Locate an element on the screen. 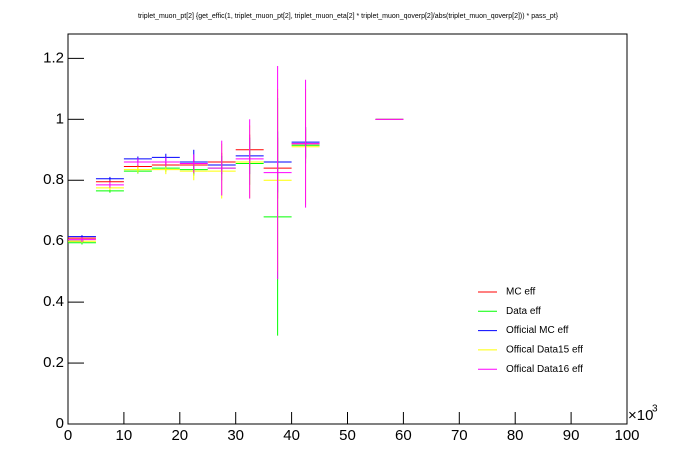 The width and height of the screenshot is (696, 472). y-tick-label: 0.8 is located at coordinates (53, 179).